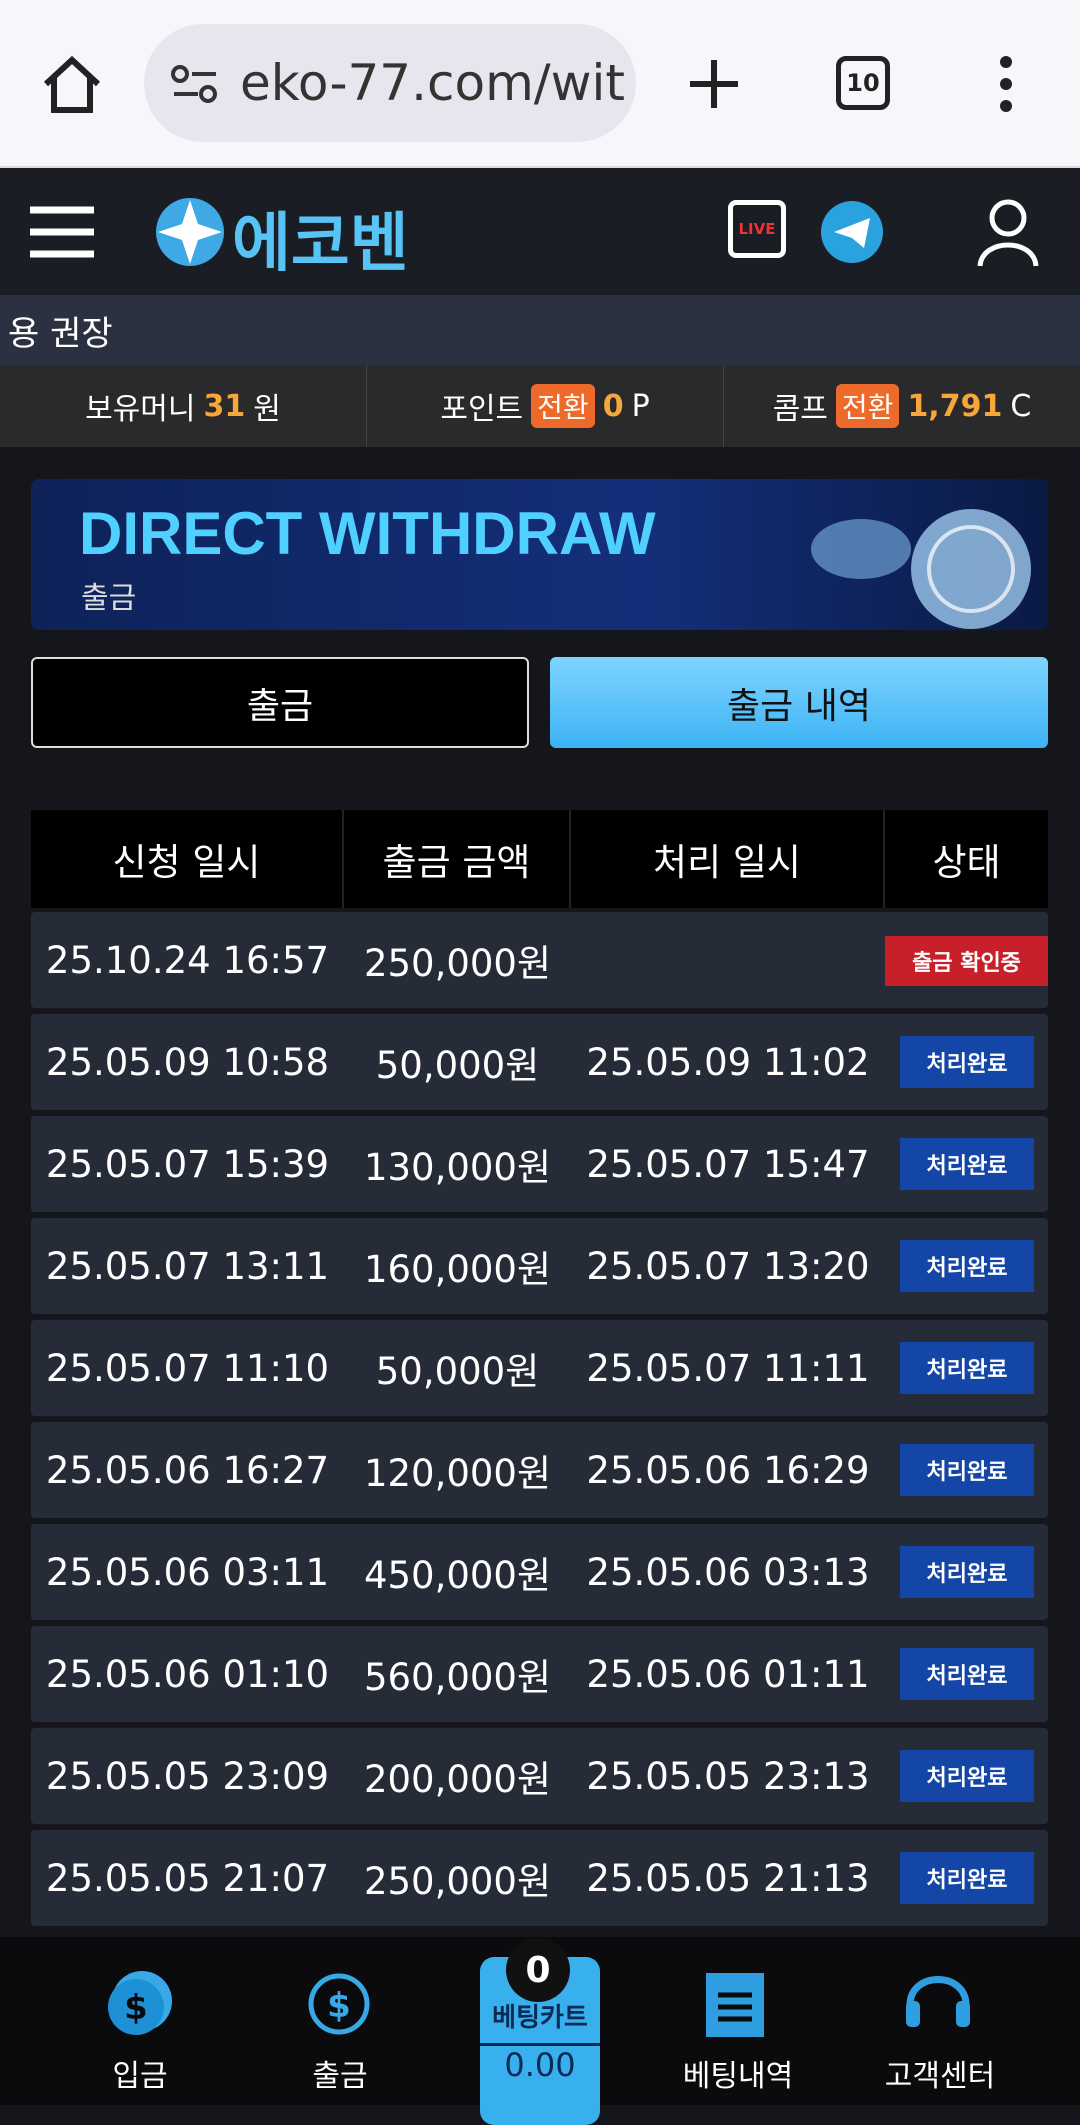 The height and width of the screenshot is (2125, 1080). Describe the element at coordinates (457, 1473) in the screenshot. I see `cell: 120,000원` at that location.